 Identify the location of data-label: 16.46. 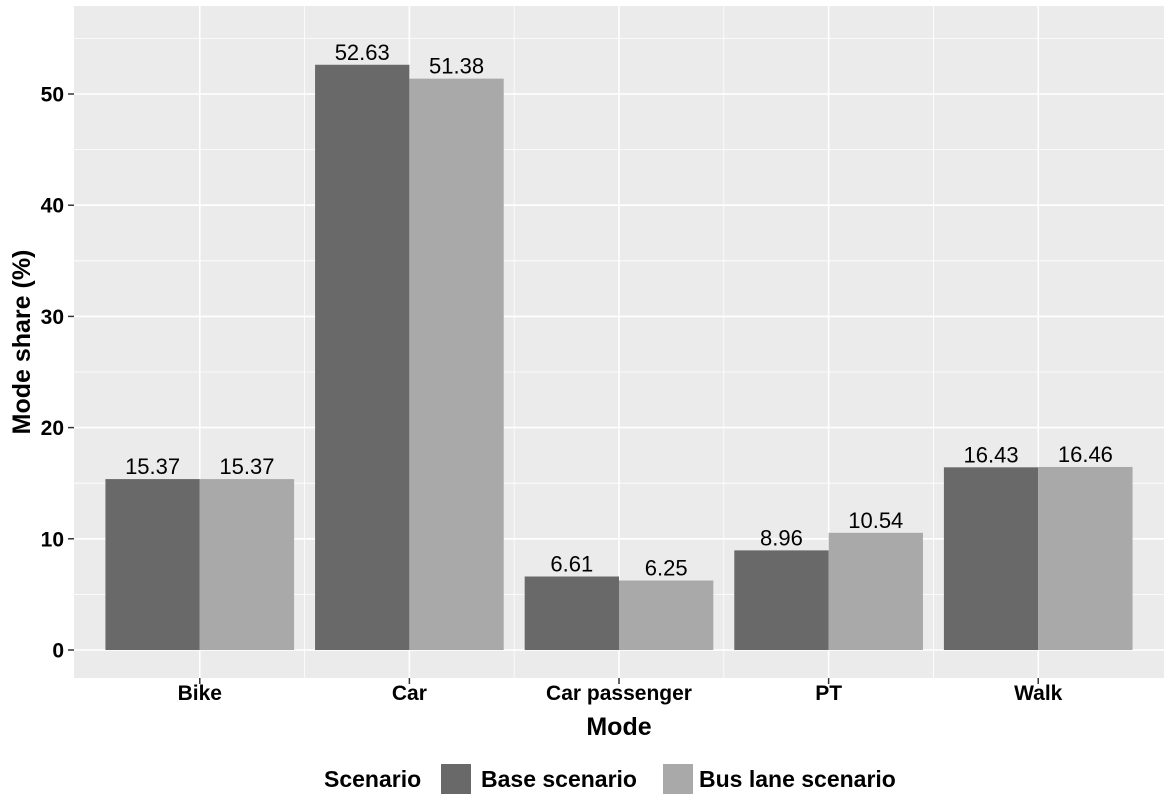
(1085, 454).